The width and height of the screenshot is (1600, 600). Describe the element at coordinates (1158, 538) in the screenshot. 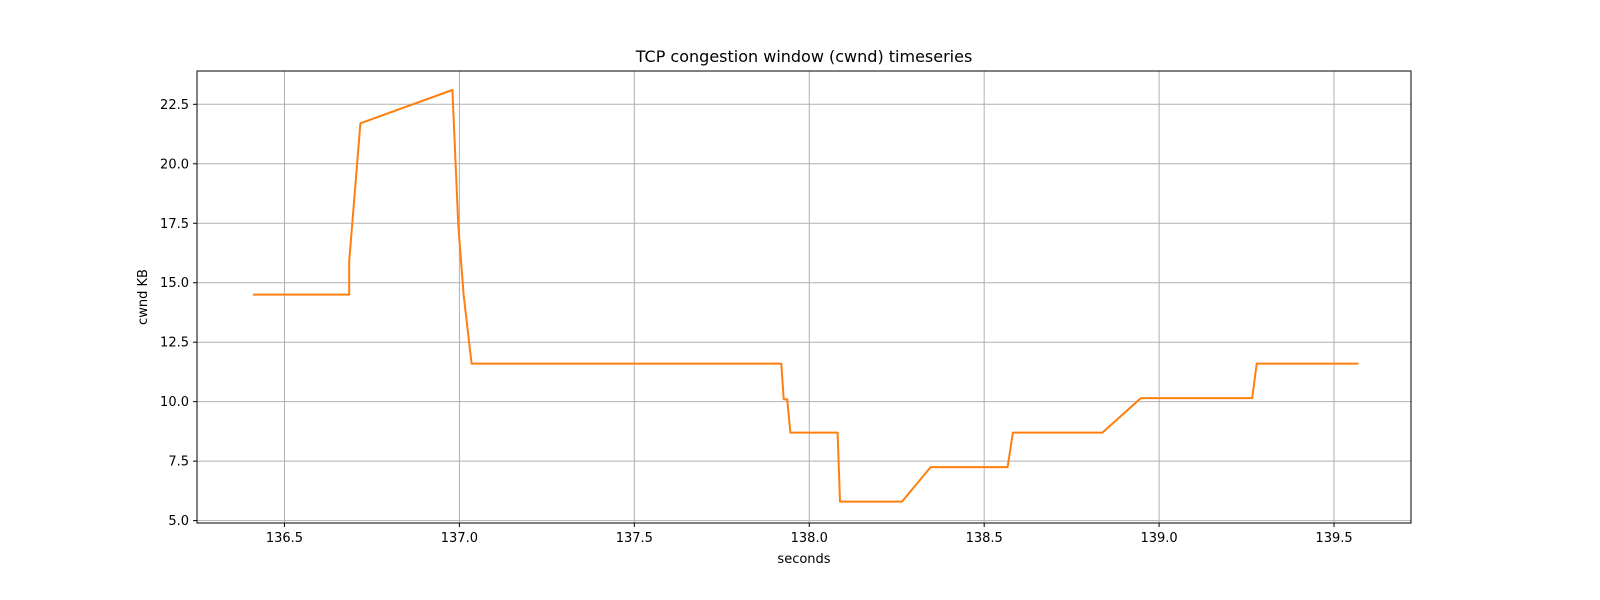

I see `x-tick-label: 139.0` at that location.